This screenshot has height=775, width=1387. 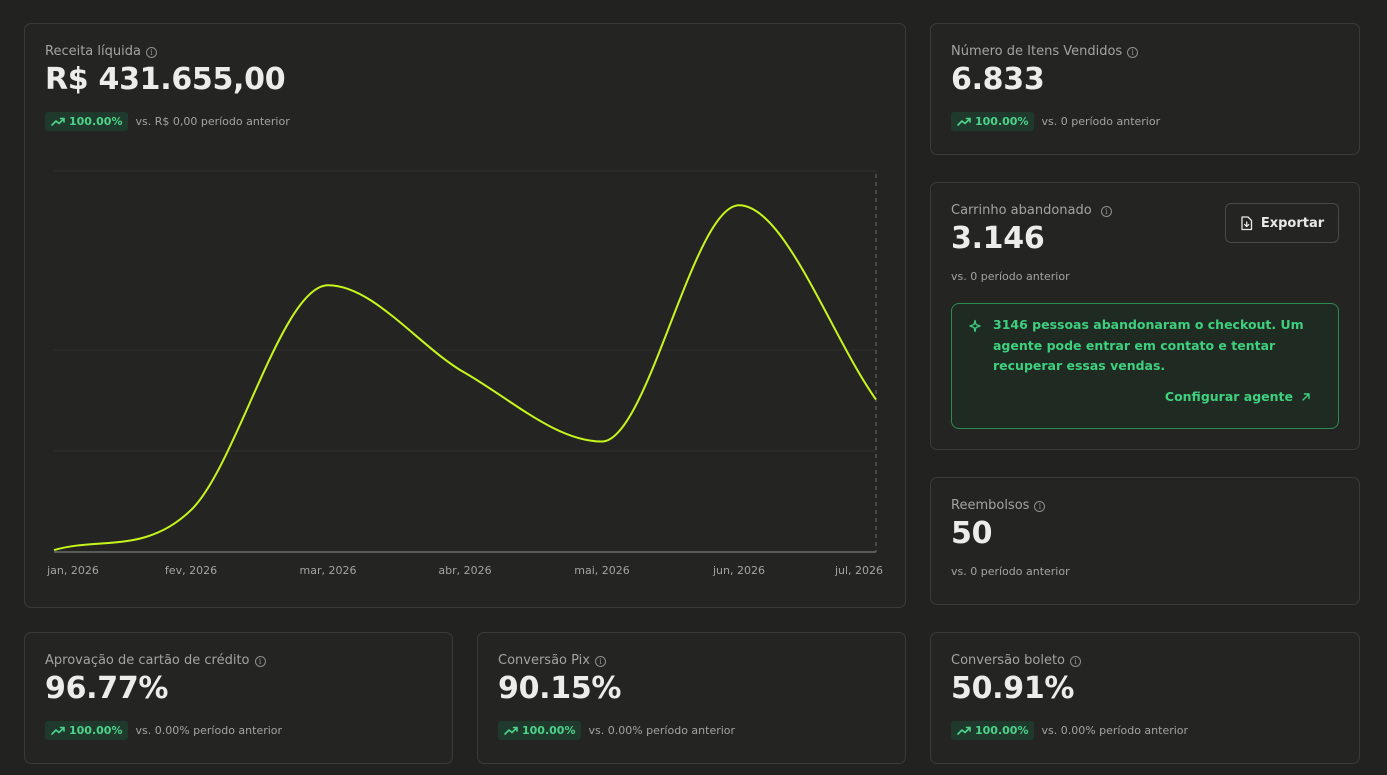 What do you see at coordinates (209, 730) in the screenshot?
I see `card-approval-comparison: vs. 0.00% período anterior` at bounding box center [209, 730].